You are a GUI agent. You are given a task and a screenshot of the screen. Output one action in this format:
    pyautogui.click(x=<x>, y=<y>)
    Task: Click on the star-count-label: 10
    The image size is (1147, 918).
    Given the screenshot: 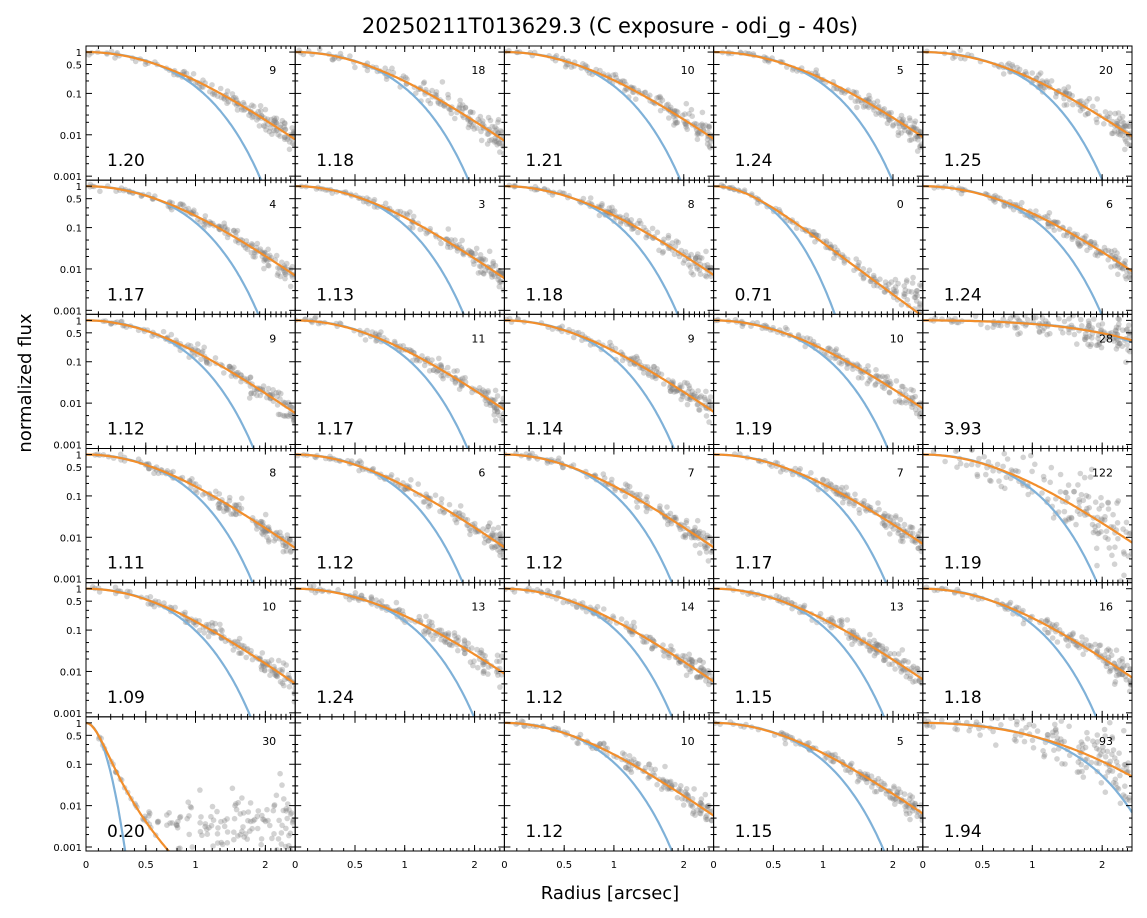 What is the action you would take?
    pyautogui.click(x=897, y=338)
    